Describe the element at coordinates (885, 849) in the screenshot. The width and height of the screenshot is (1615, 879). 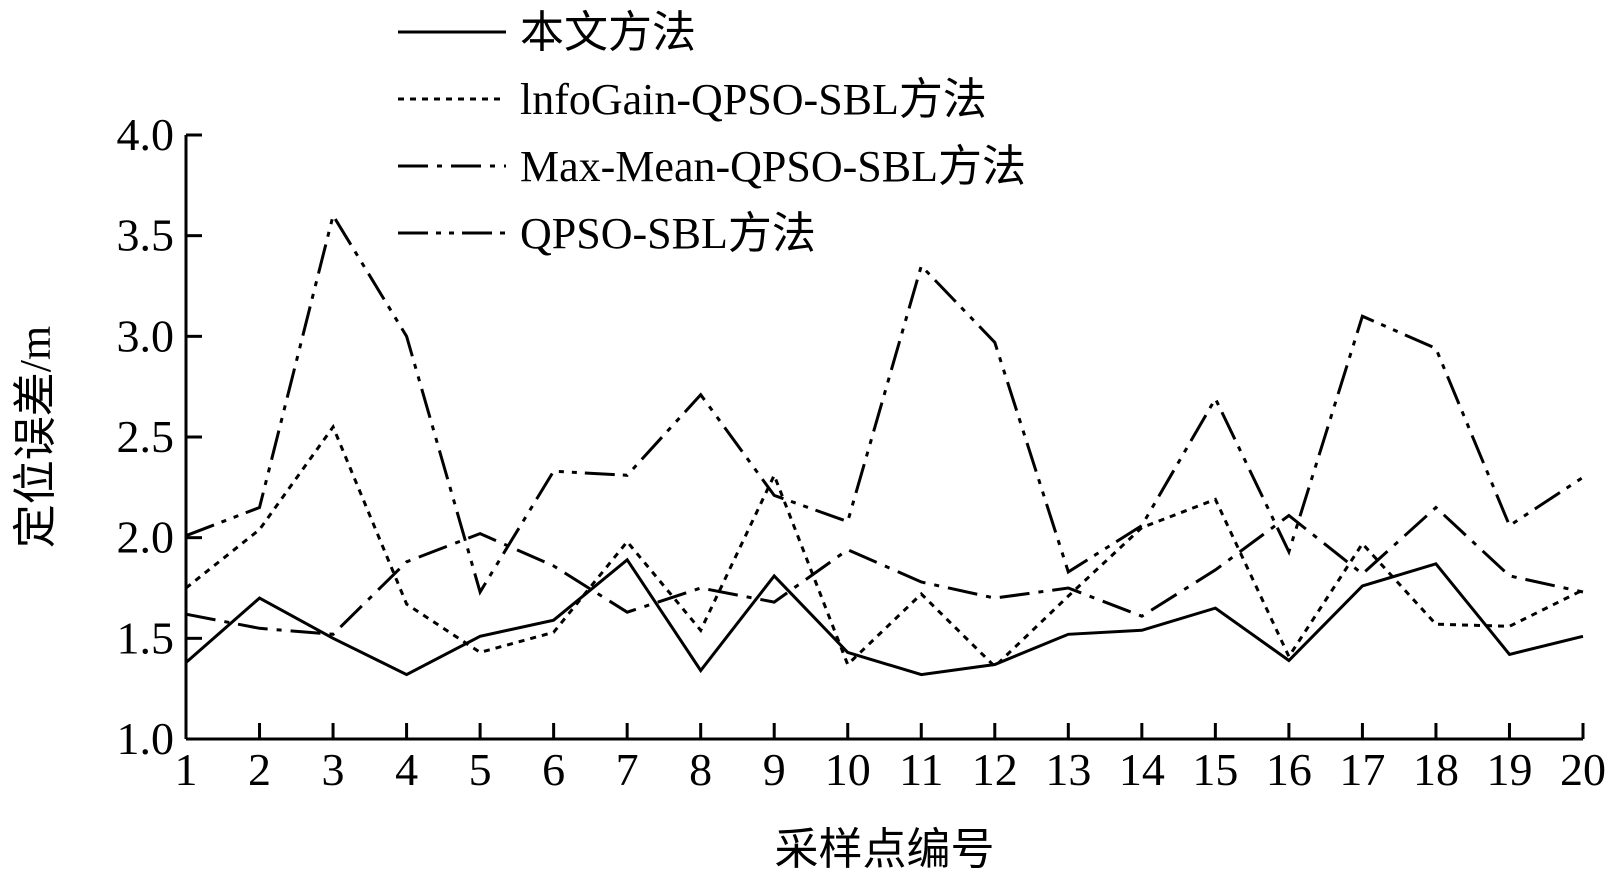
I see `x-axis-title: 采样点编号` at that location.